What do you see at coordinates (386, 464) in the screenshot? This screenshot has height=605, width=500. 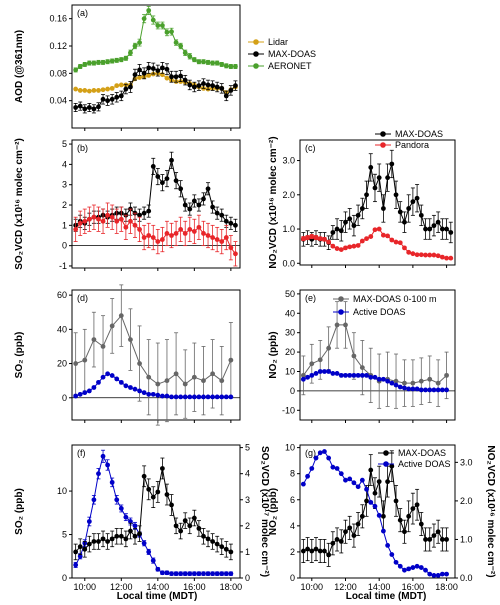 I see `legend-marker` at bounding box center [386, 464].